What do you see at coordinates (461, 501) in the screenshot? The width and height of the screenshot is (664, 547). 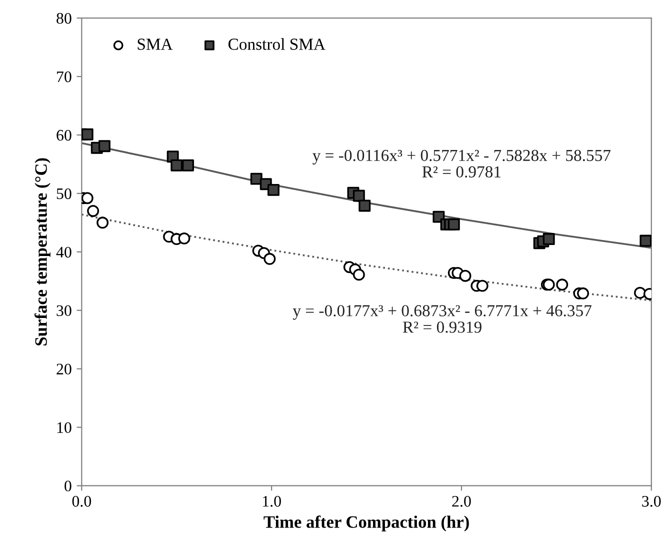 I see `x-tick-label: 2.0` at bounding box center [461, 501].